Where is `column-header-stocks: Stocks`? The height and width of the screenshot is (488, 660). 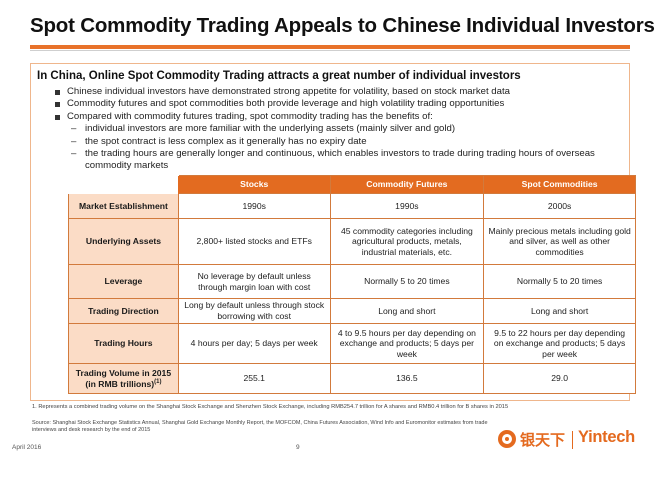
column-header-stocks: Stocks is located at coordinates (254, 184).